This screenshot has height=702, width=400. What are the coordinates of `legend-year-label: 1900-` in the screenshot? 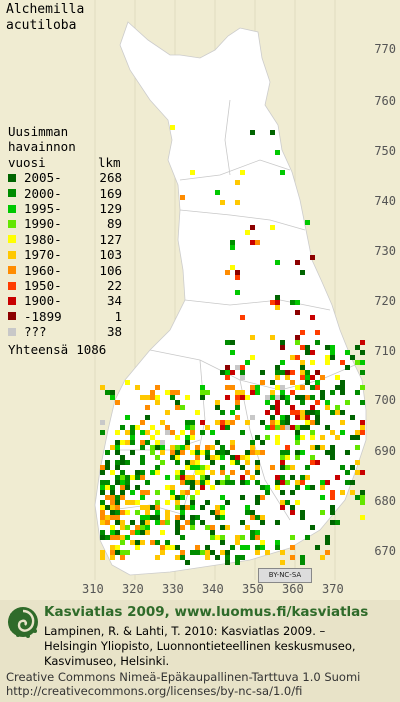 It's located at (43, 301).